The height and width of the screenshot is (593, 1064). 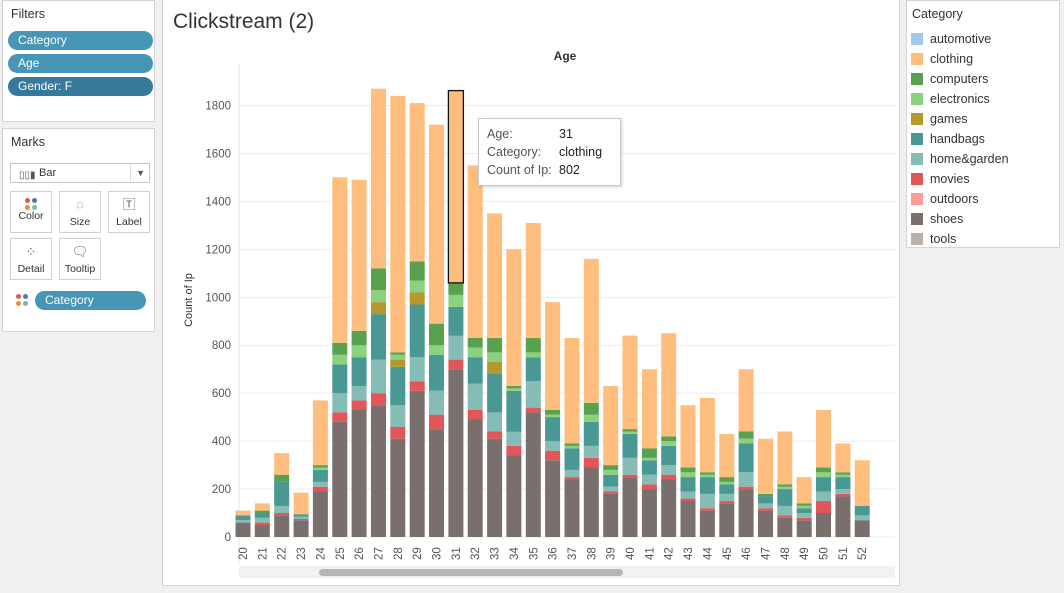 What do you see at coordinates (80, 40) in the screenshot?
I see `filter-pill-category: Category` at bounding box center [80, 40].